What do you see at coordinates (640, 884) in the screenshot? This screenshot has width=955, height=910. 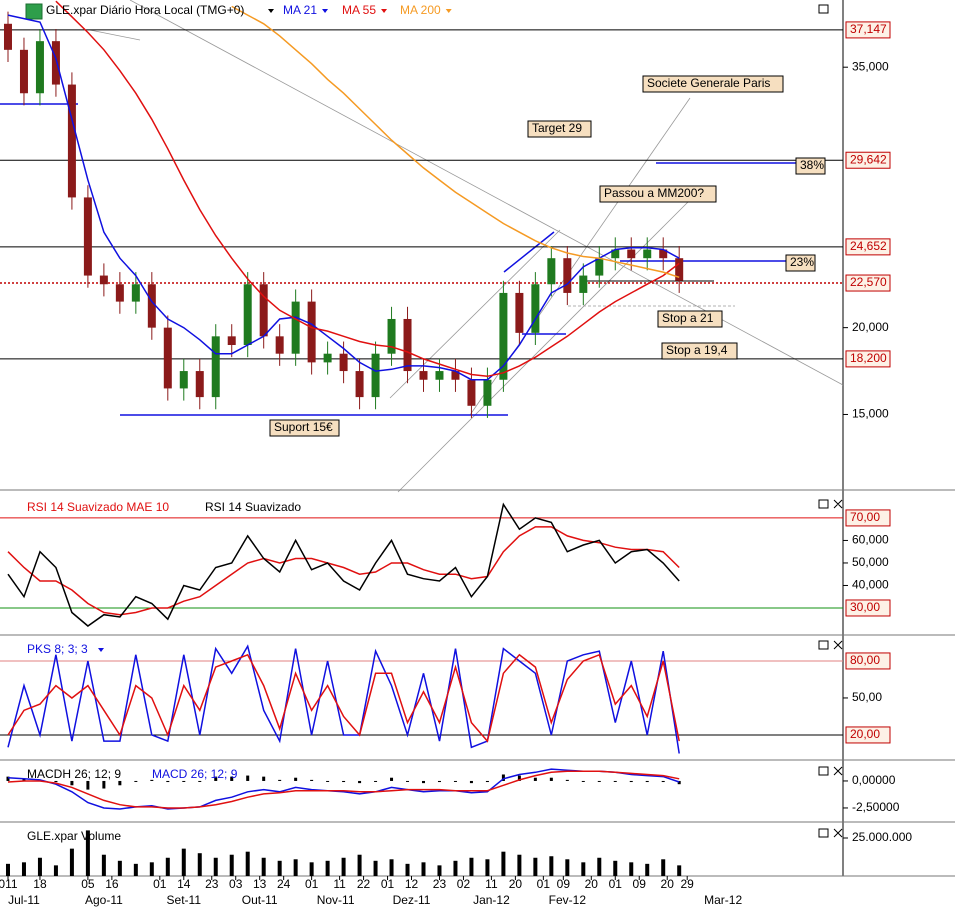 I see `x-tick-label: 09` at bounding box center [640, 884].